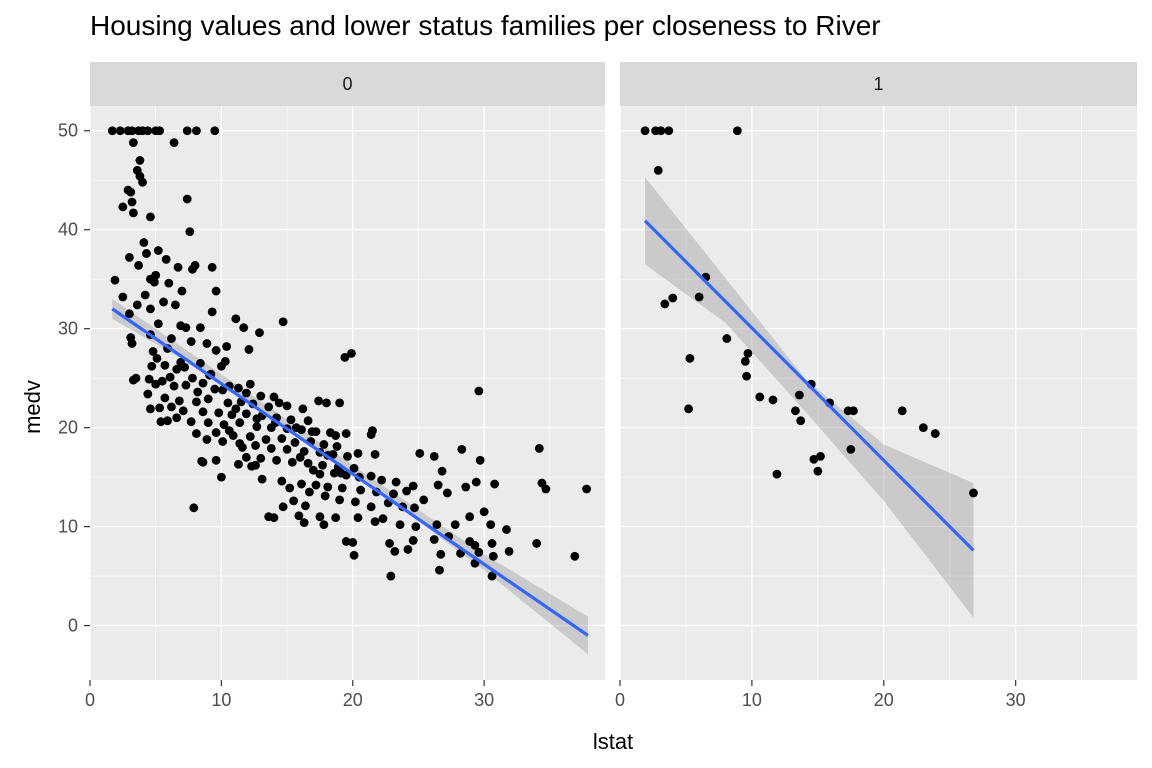 The image size is (1152, 768). I want to click on y-tick-label: 40, so click(68, 230).